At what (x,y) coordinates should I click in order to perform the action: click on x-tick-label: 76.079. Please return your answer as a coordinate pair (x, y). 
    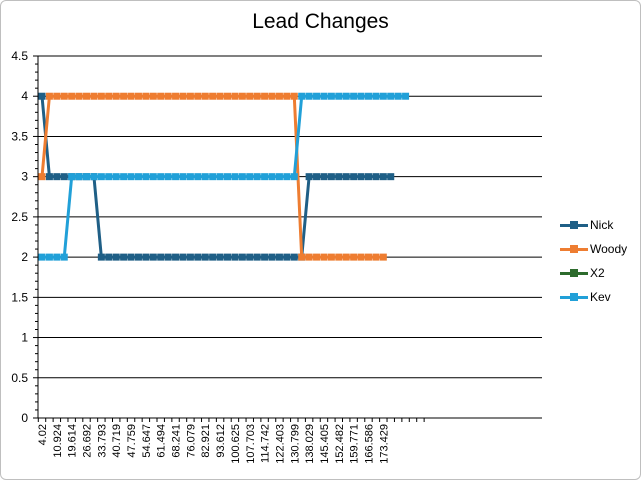
    Looking at the image, I should click on (191, 441).